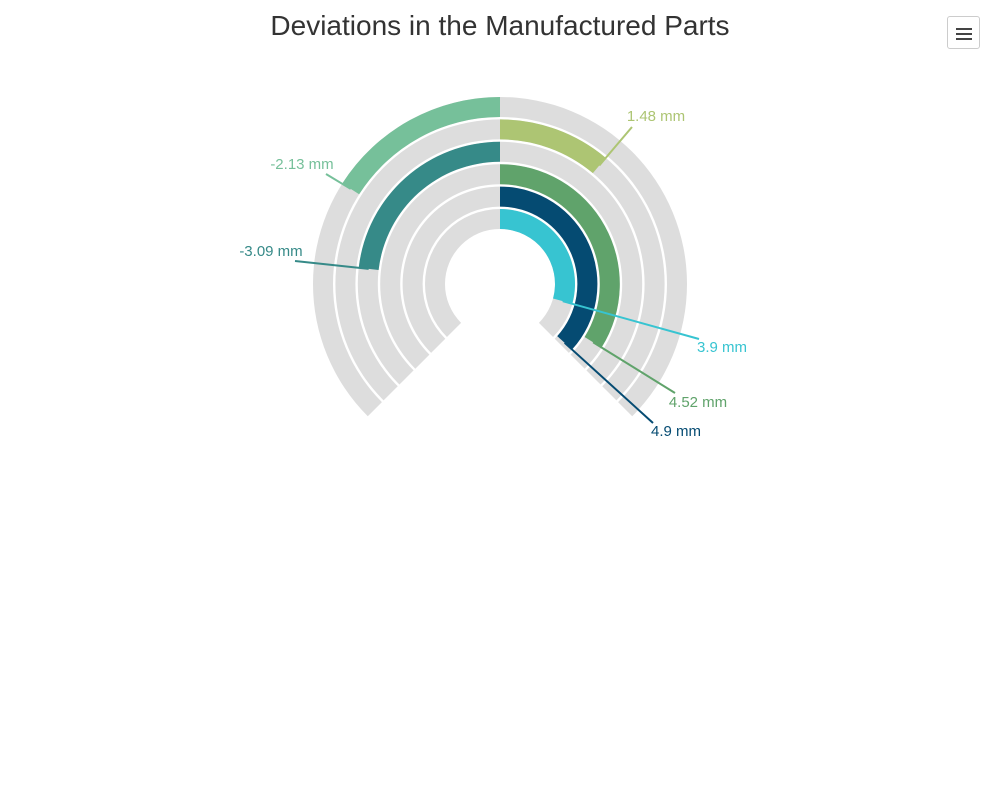 The height and width of the screenshot is (800, 1000). I want to click on chart-menu-button, so click(963, 32).